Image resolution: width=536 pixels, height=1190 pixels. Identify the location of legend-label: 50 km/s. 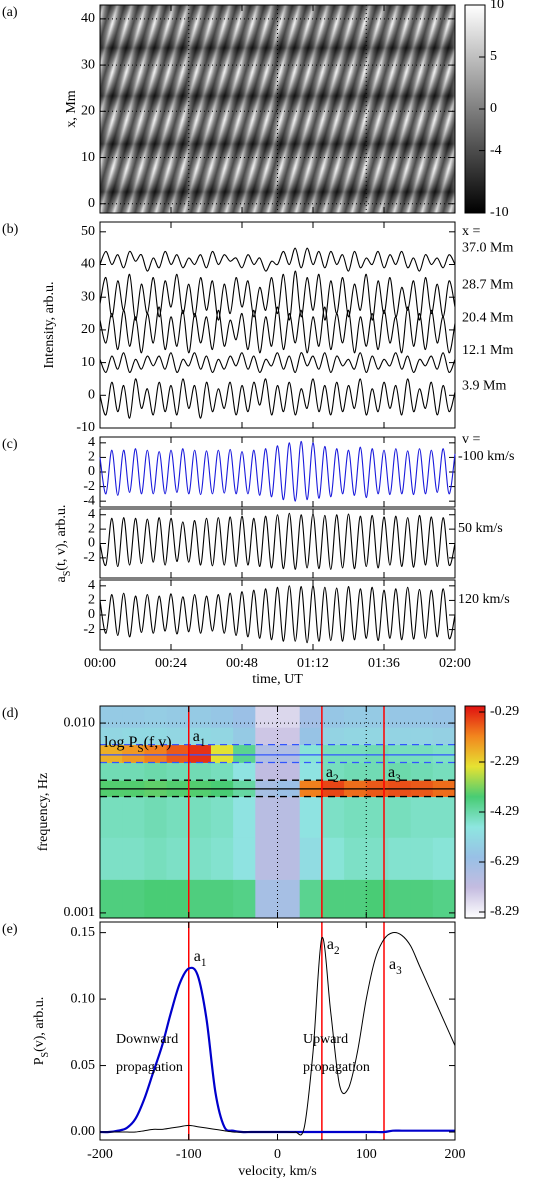
(480, 528).